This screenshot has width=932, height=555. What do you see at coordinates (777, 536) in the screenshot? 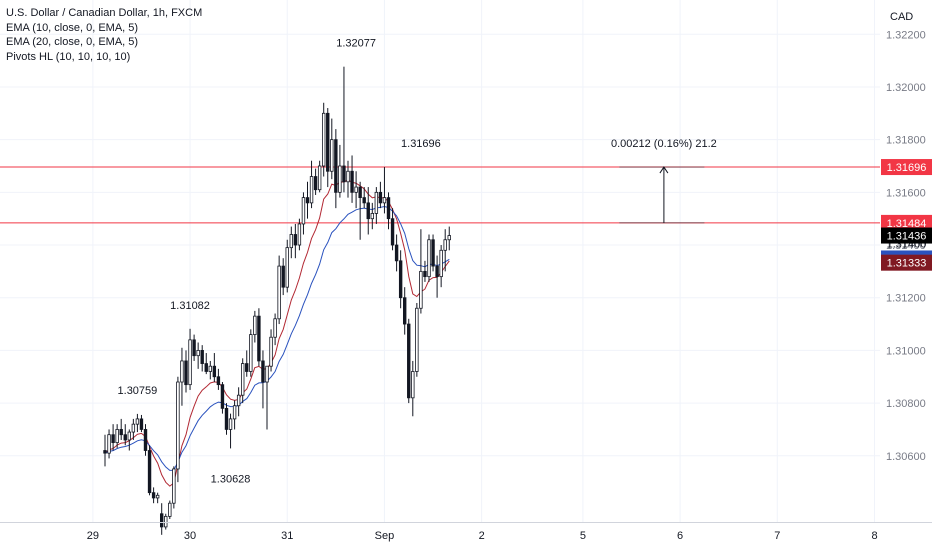
I see `x-tick-label: 7` at bounding box center [777, 536].